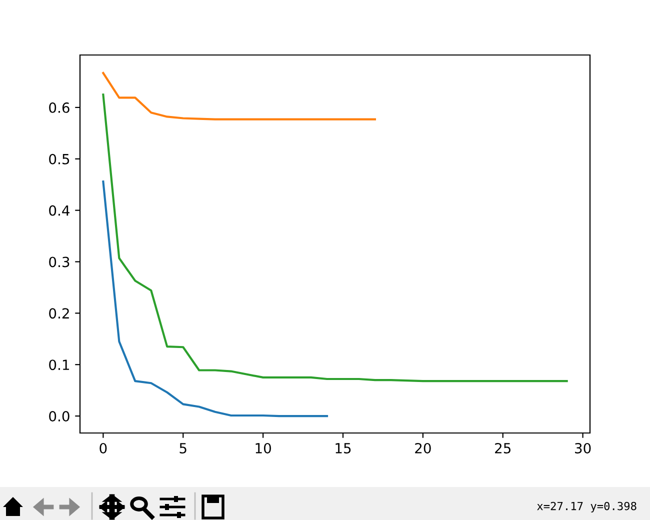 Image resolution: width=650 pixels, height=520 pixels. I want to click on y-tick-label: 0.0, so click(59, 416).